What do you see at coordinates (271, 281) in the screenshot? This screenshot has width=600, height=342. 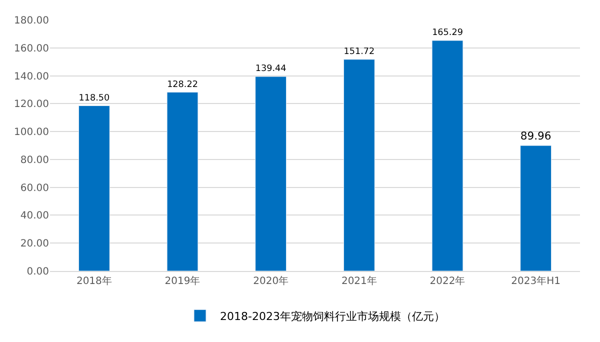 I see `x-tick-label: 2020年` at bounding box center [271, 281].